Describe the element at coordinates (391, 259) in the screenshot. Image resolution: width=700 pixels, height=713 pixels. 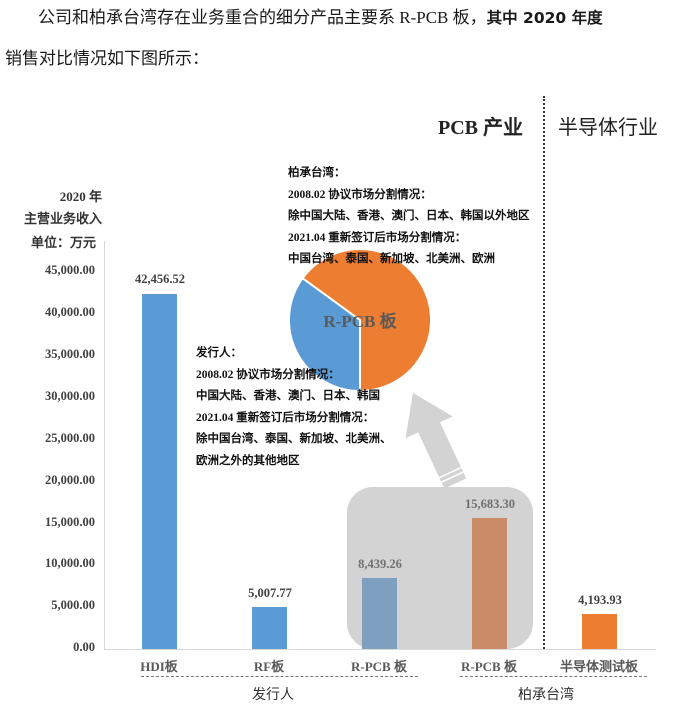
I see `note-bocheng-line-4: 中国台湾、泰国、新加坡、北美洲、欧洲` at that location.